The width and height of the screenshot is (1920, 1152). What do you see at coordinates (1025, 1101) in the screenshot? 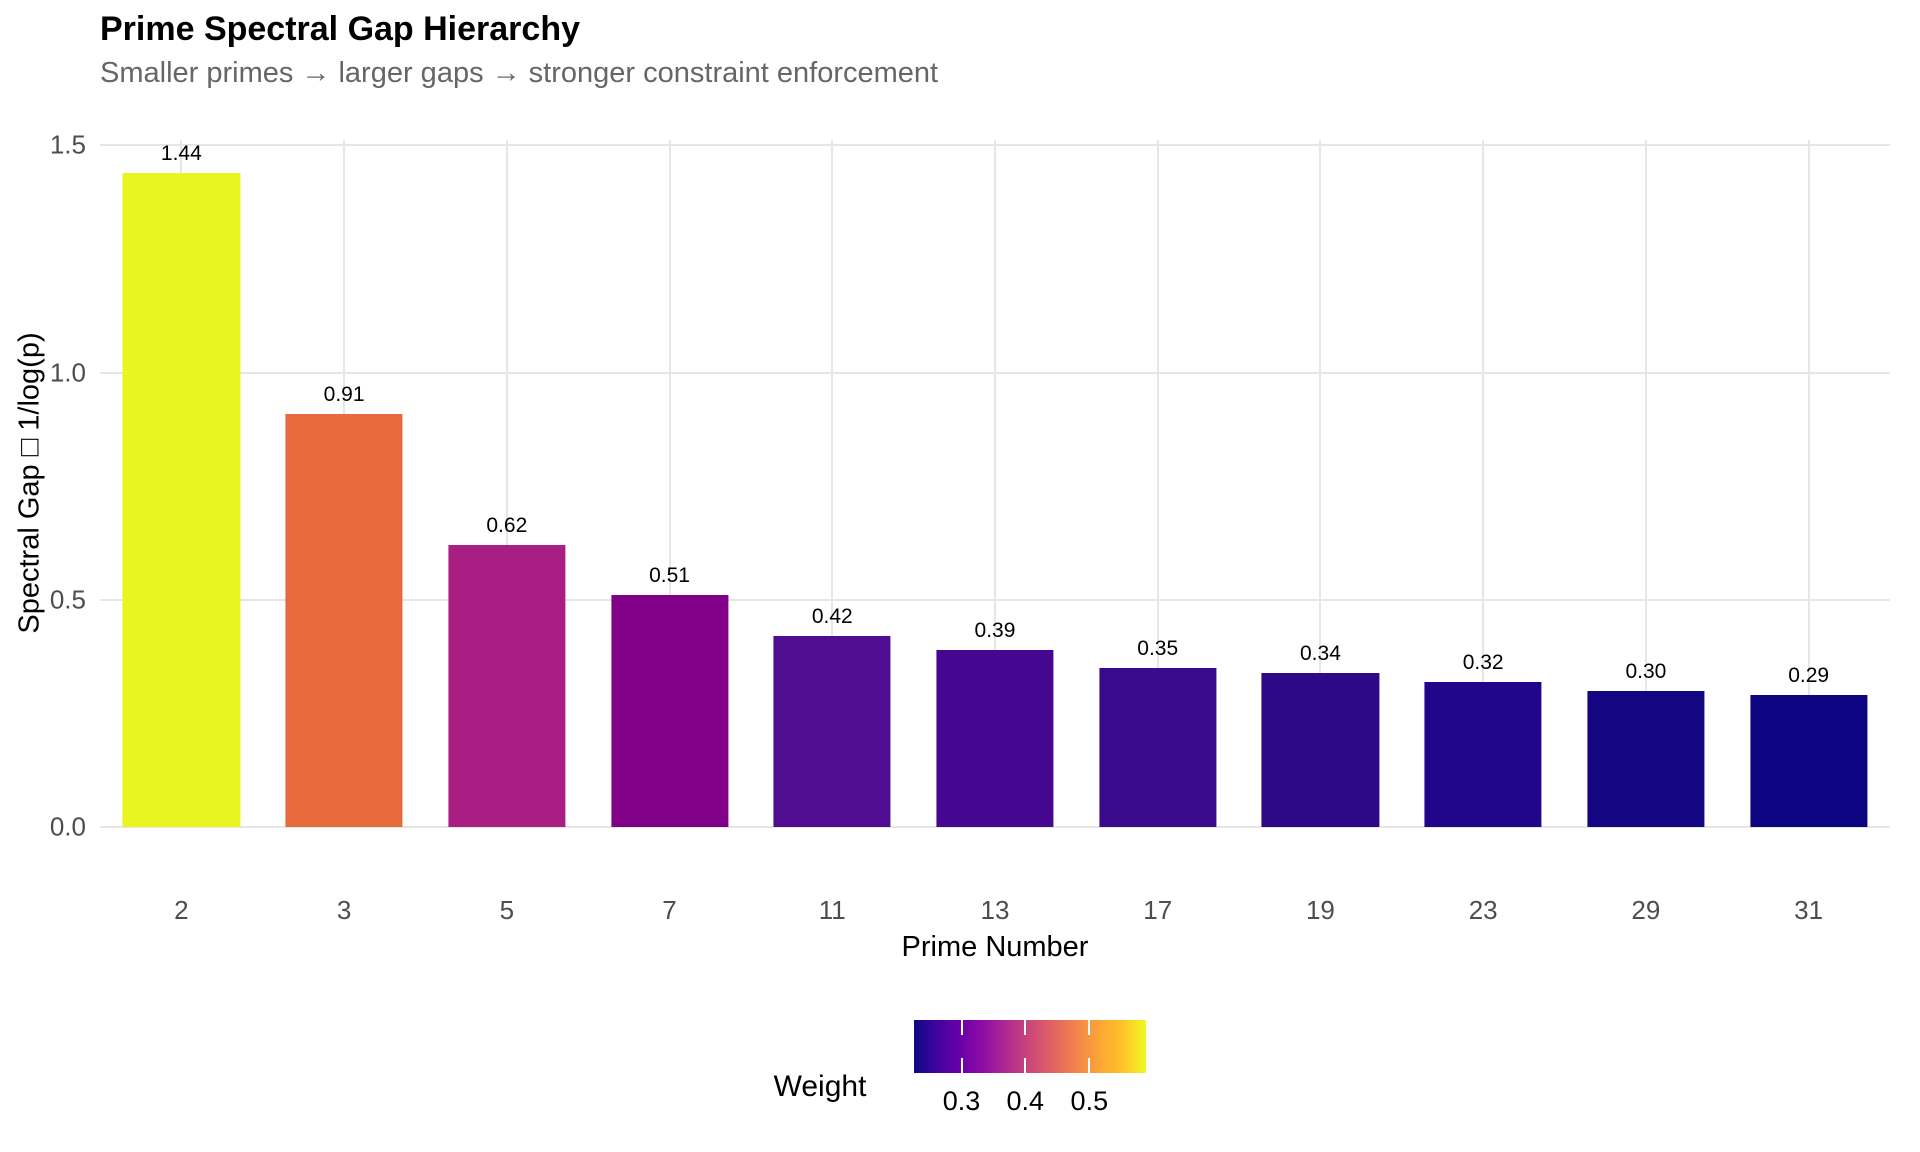
I see `colorbar-tick-label: 0.4` at bounding box center [1025, 1101].